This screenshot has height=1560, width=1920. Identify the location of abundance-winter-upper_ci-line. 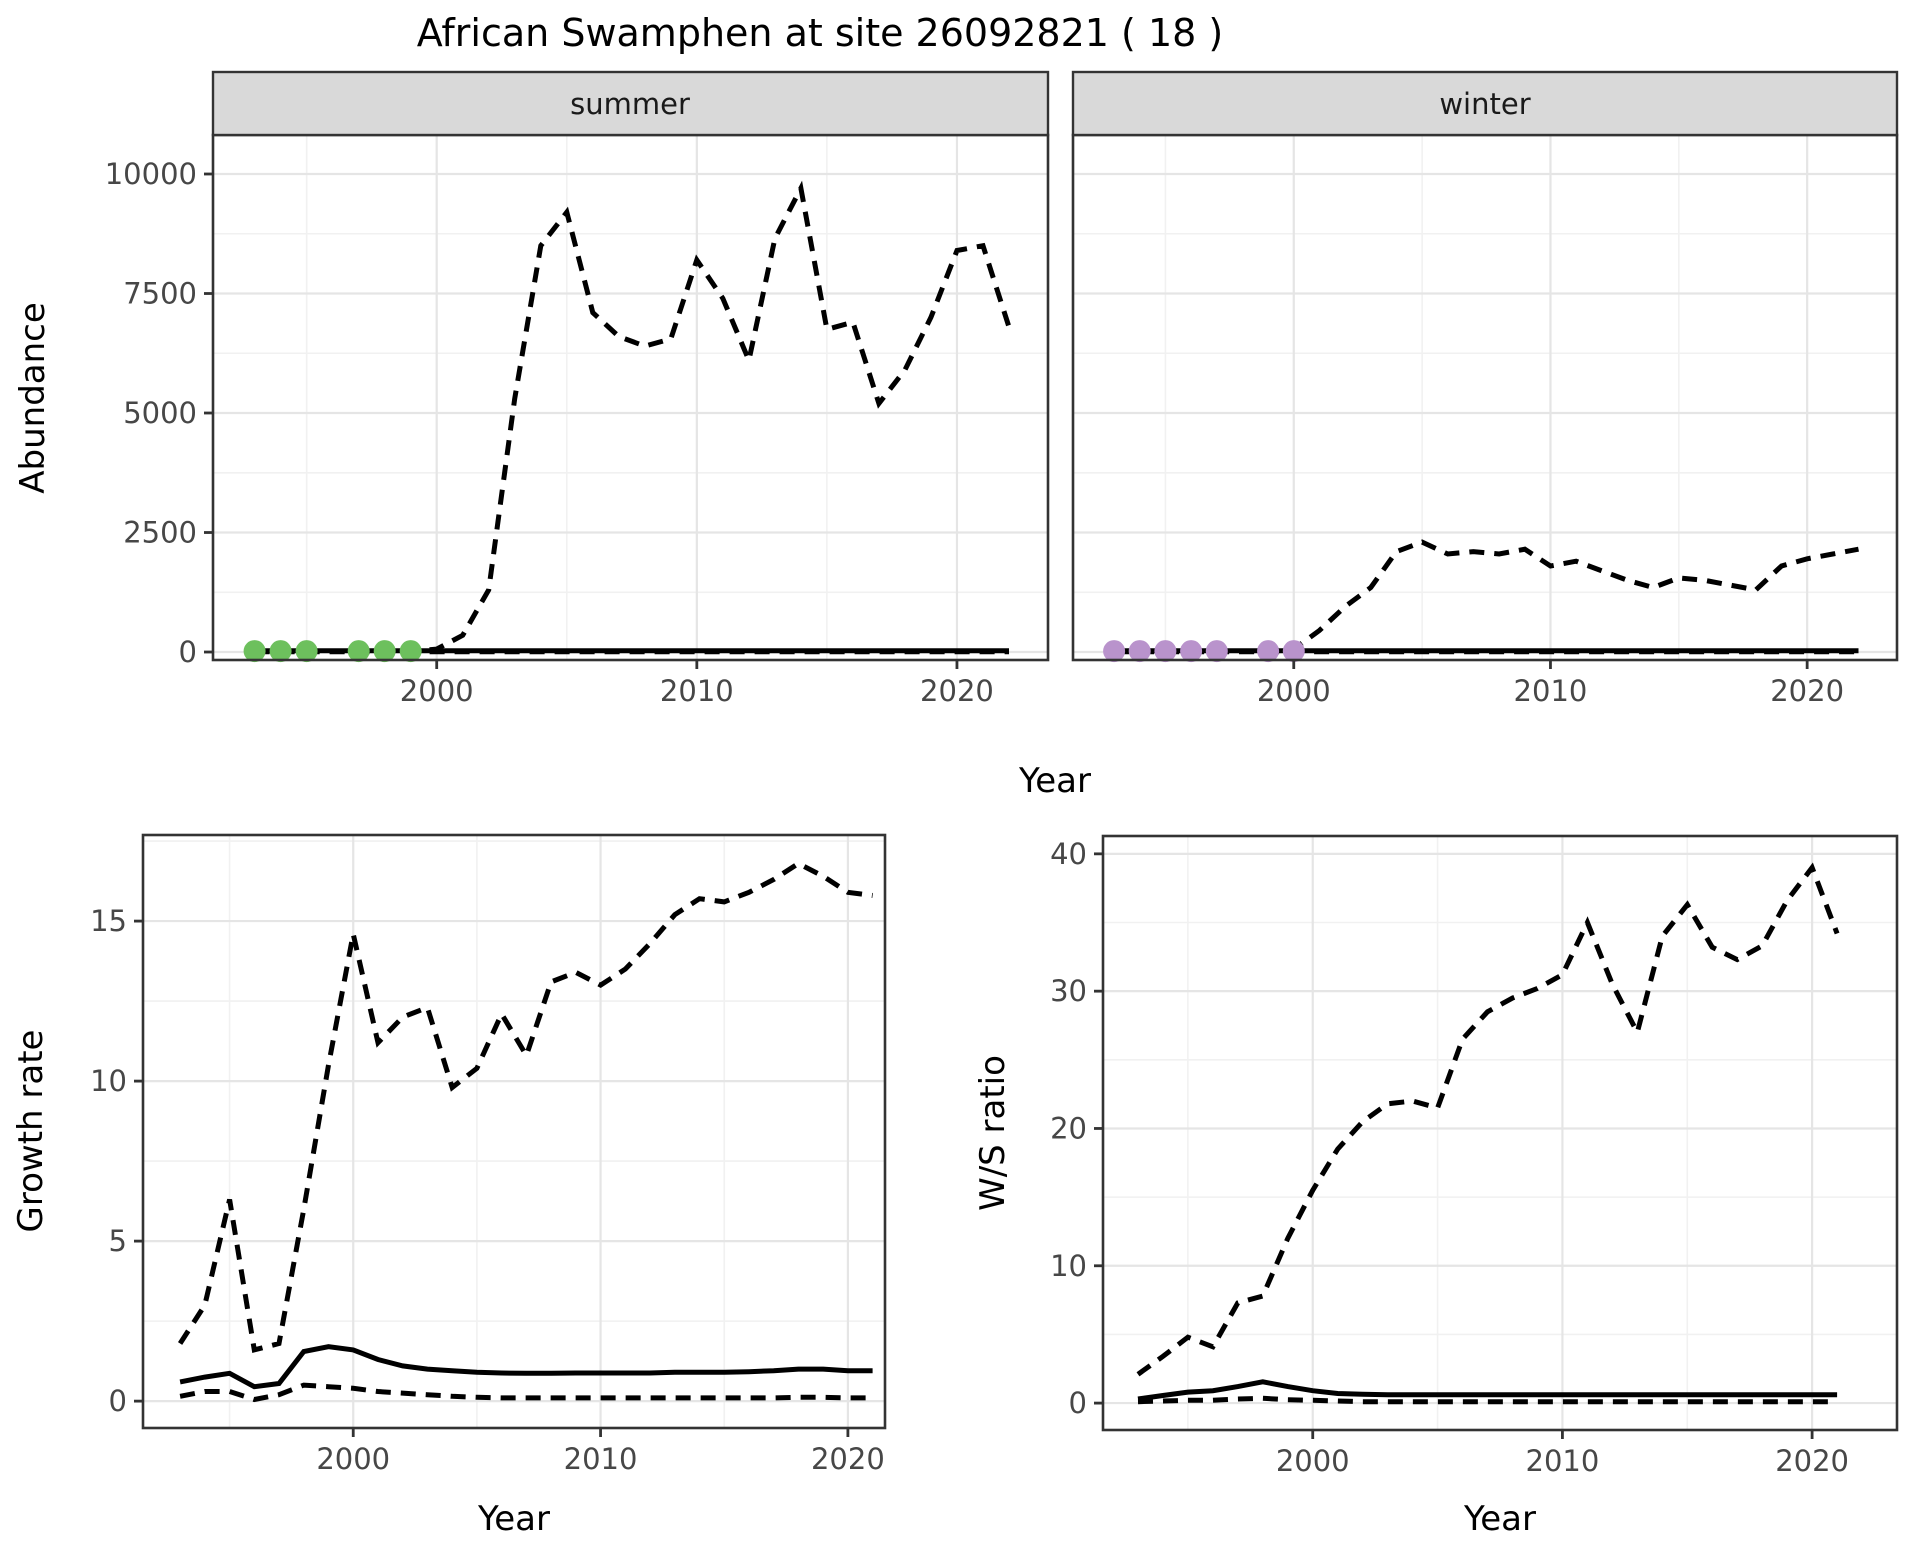
(1486, 596).